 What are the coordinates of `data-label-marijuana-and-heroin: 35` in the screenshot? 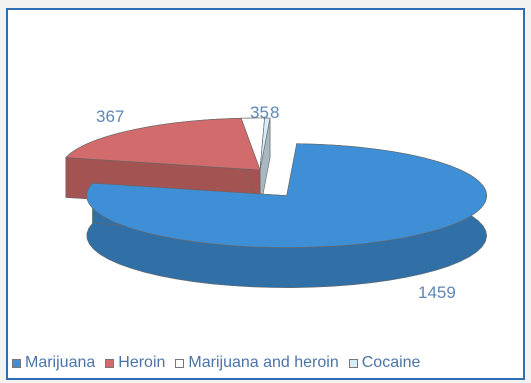 It's located at (259, 112).